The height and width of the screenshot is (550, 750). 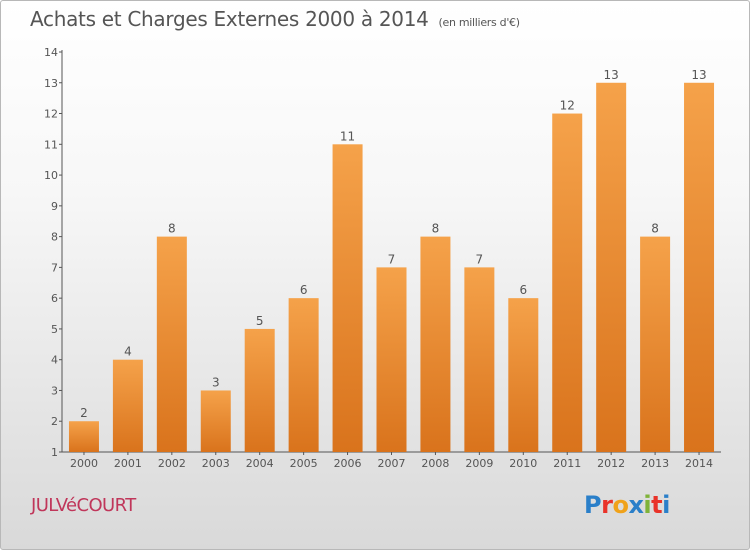 What do you see at coordinates (84, 413) in the screenshot?
I see `bar-value-label: 2` at bounding box center [84, 413].